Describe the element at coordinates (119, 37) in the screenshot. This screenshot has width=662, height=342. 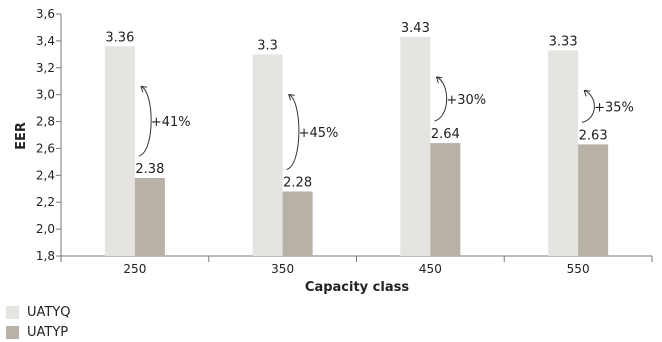
I see `data-label-uatyq-250: 3.36` at that location.